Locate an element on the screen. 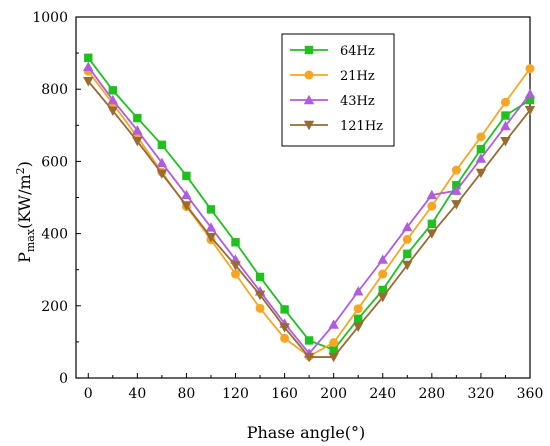 This screenshot has height=446, width=550. legend-item: 43Hz is located at coordinates (332, 101).